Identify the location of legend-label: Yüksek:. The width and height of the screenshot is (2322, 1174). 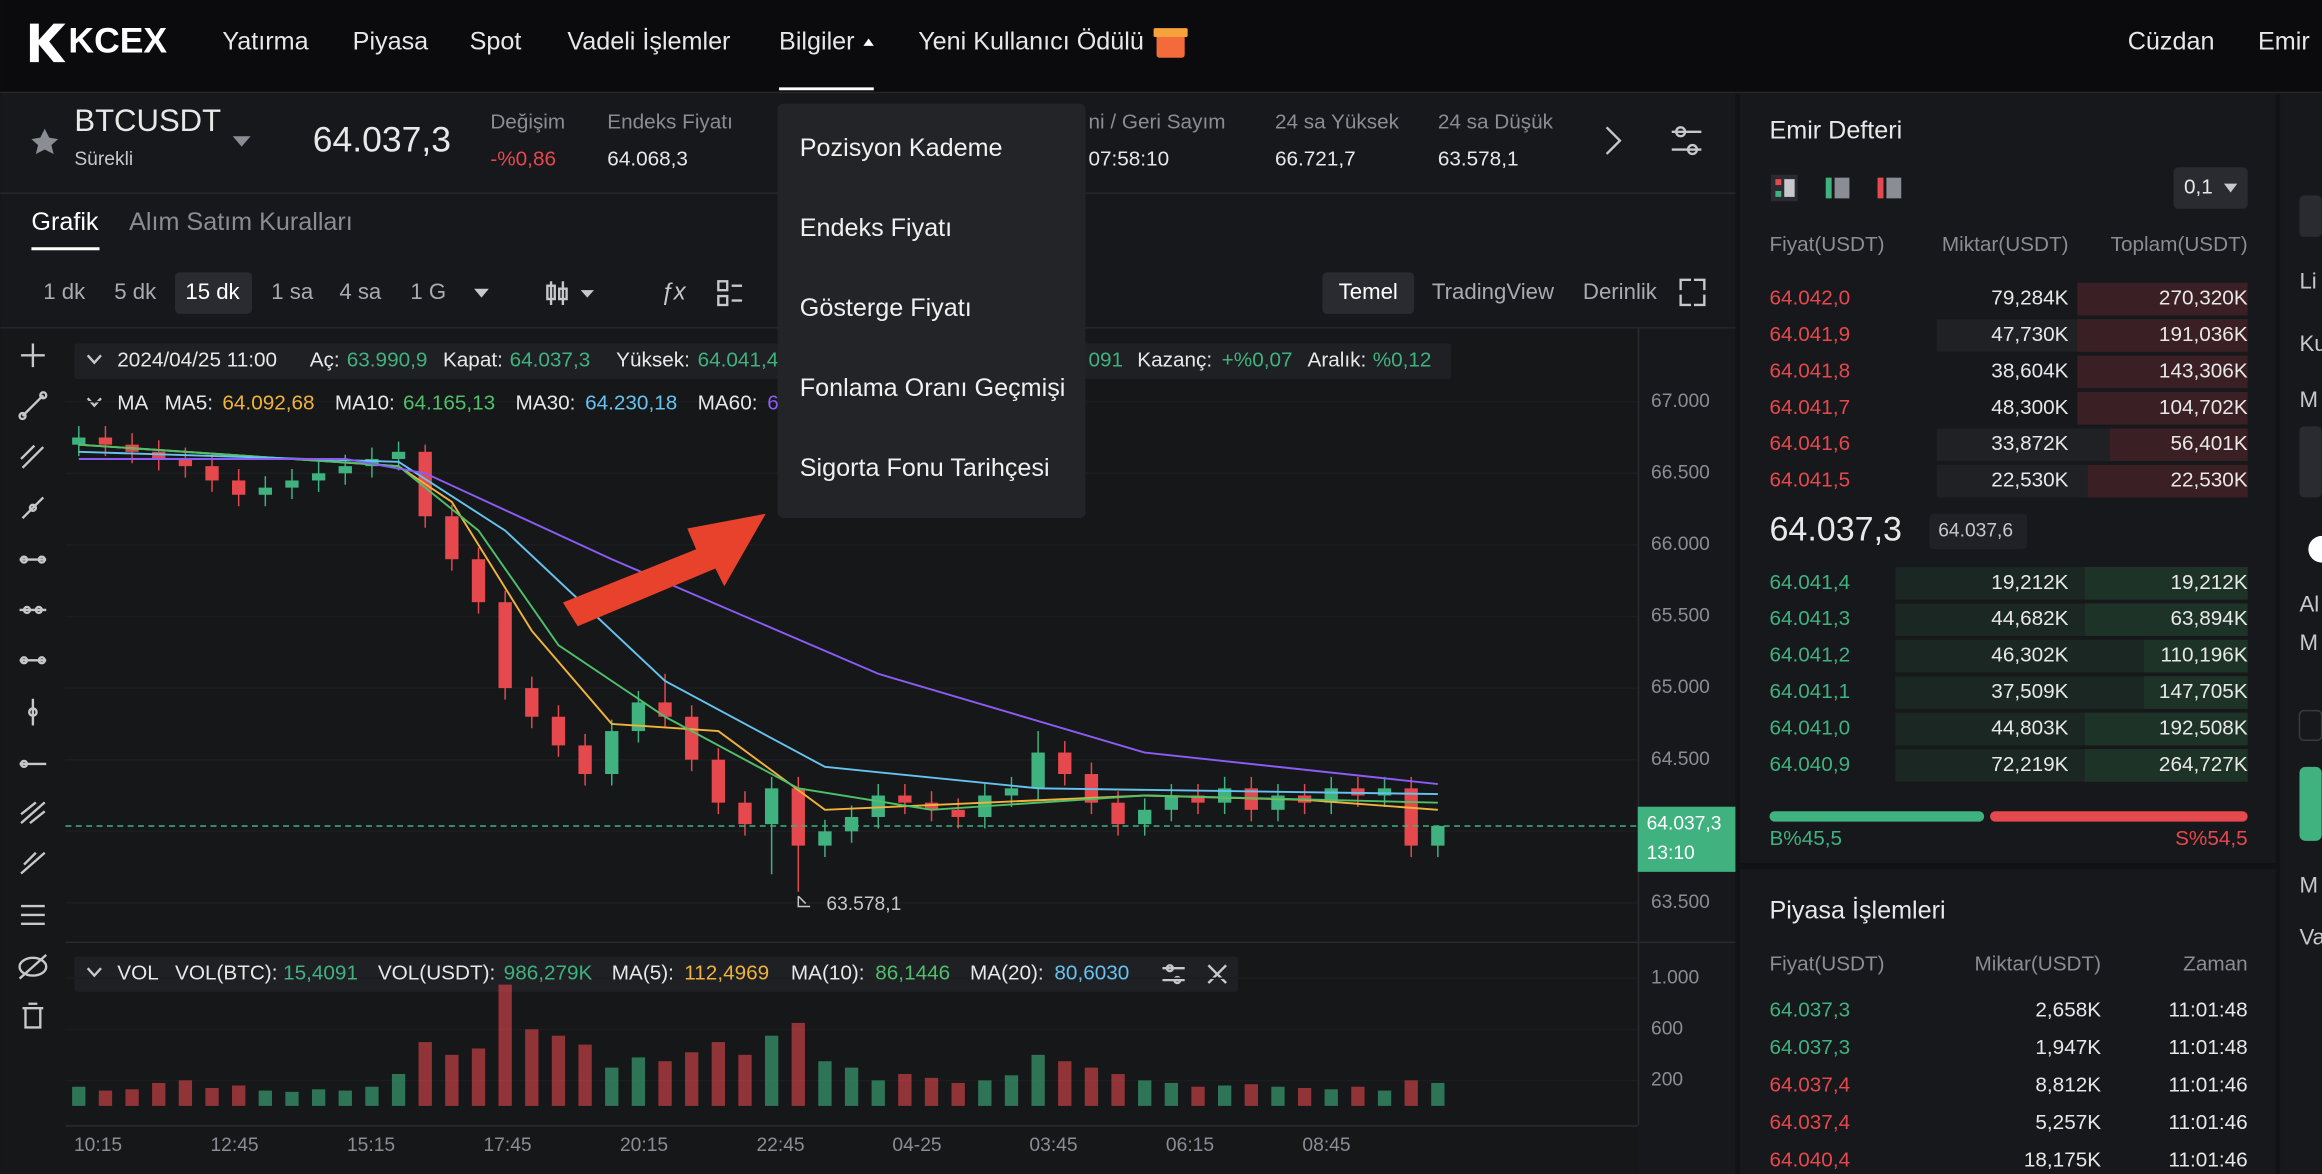
(653, 360).